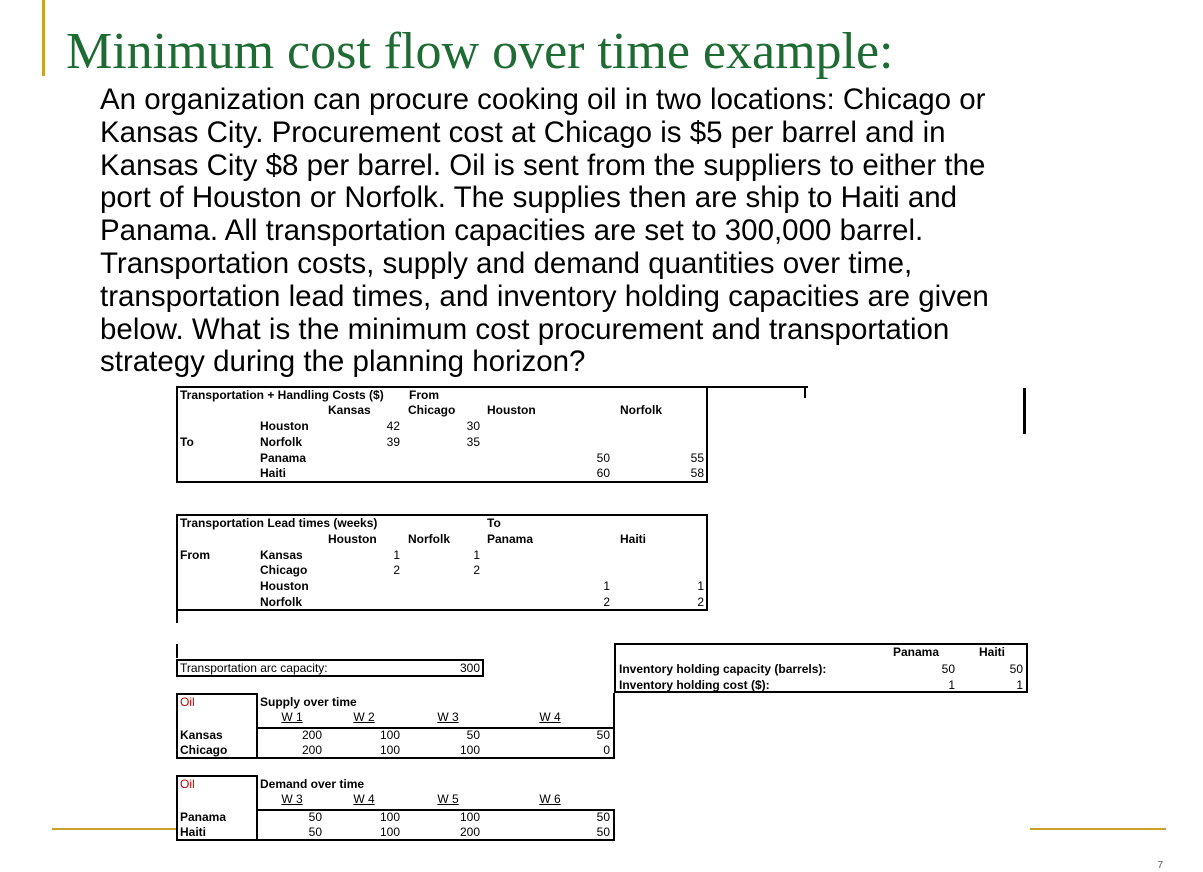 This screenshot has width=1203, height=872. I want to click on left-accent-bar, so click(43, 38).